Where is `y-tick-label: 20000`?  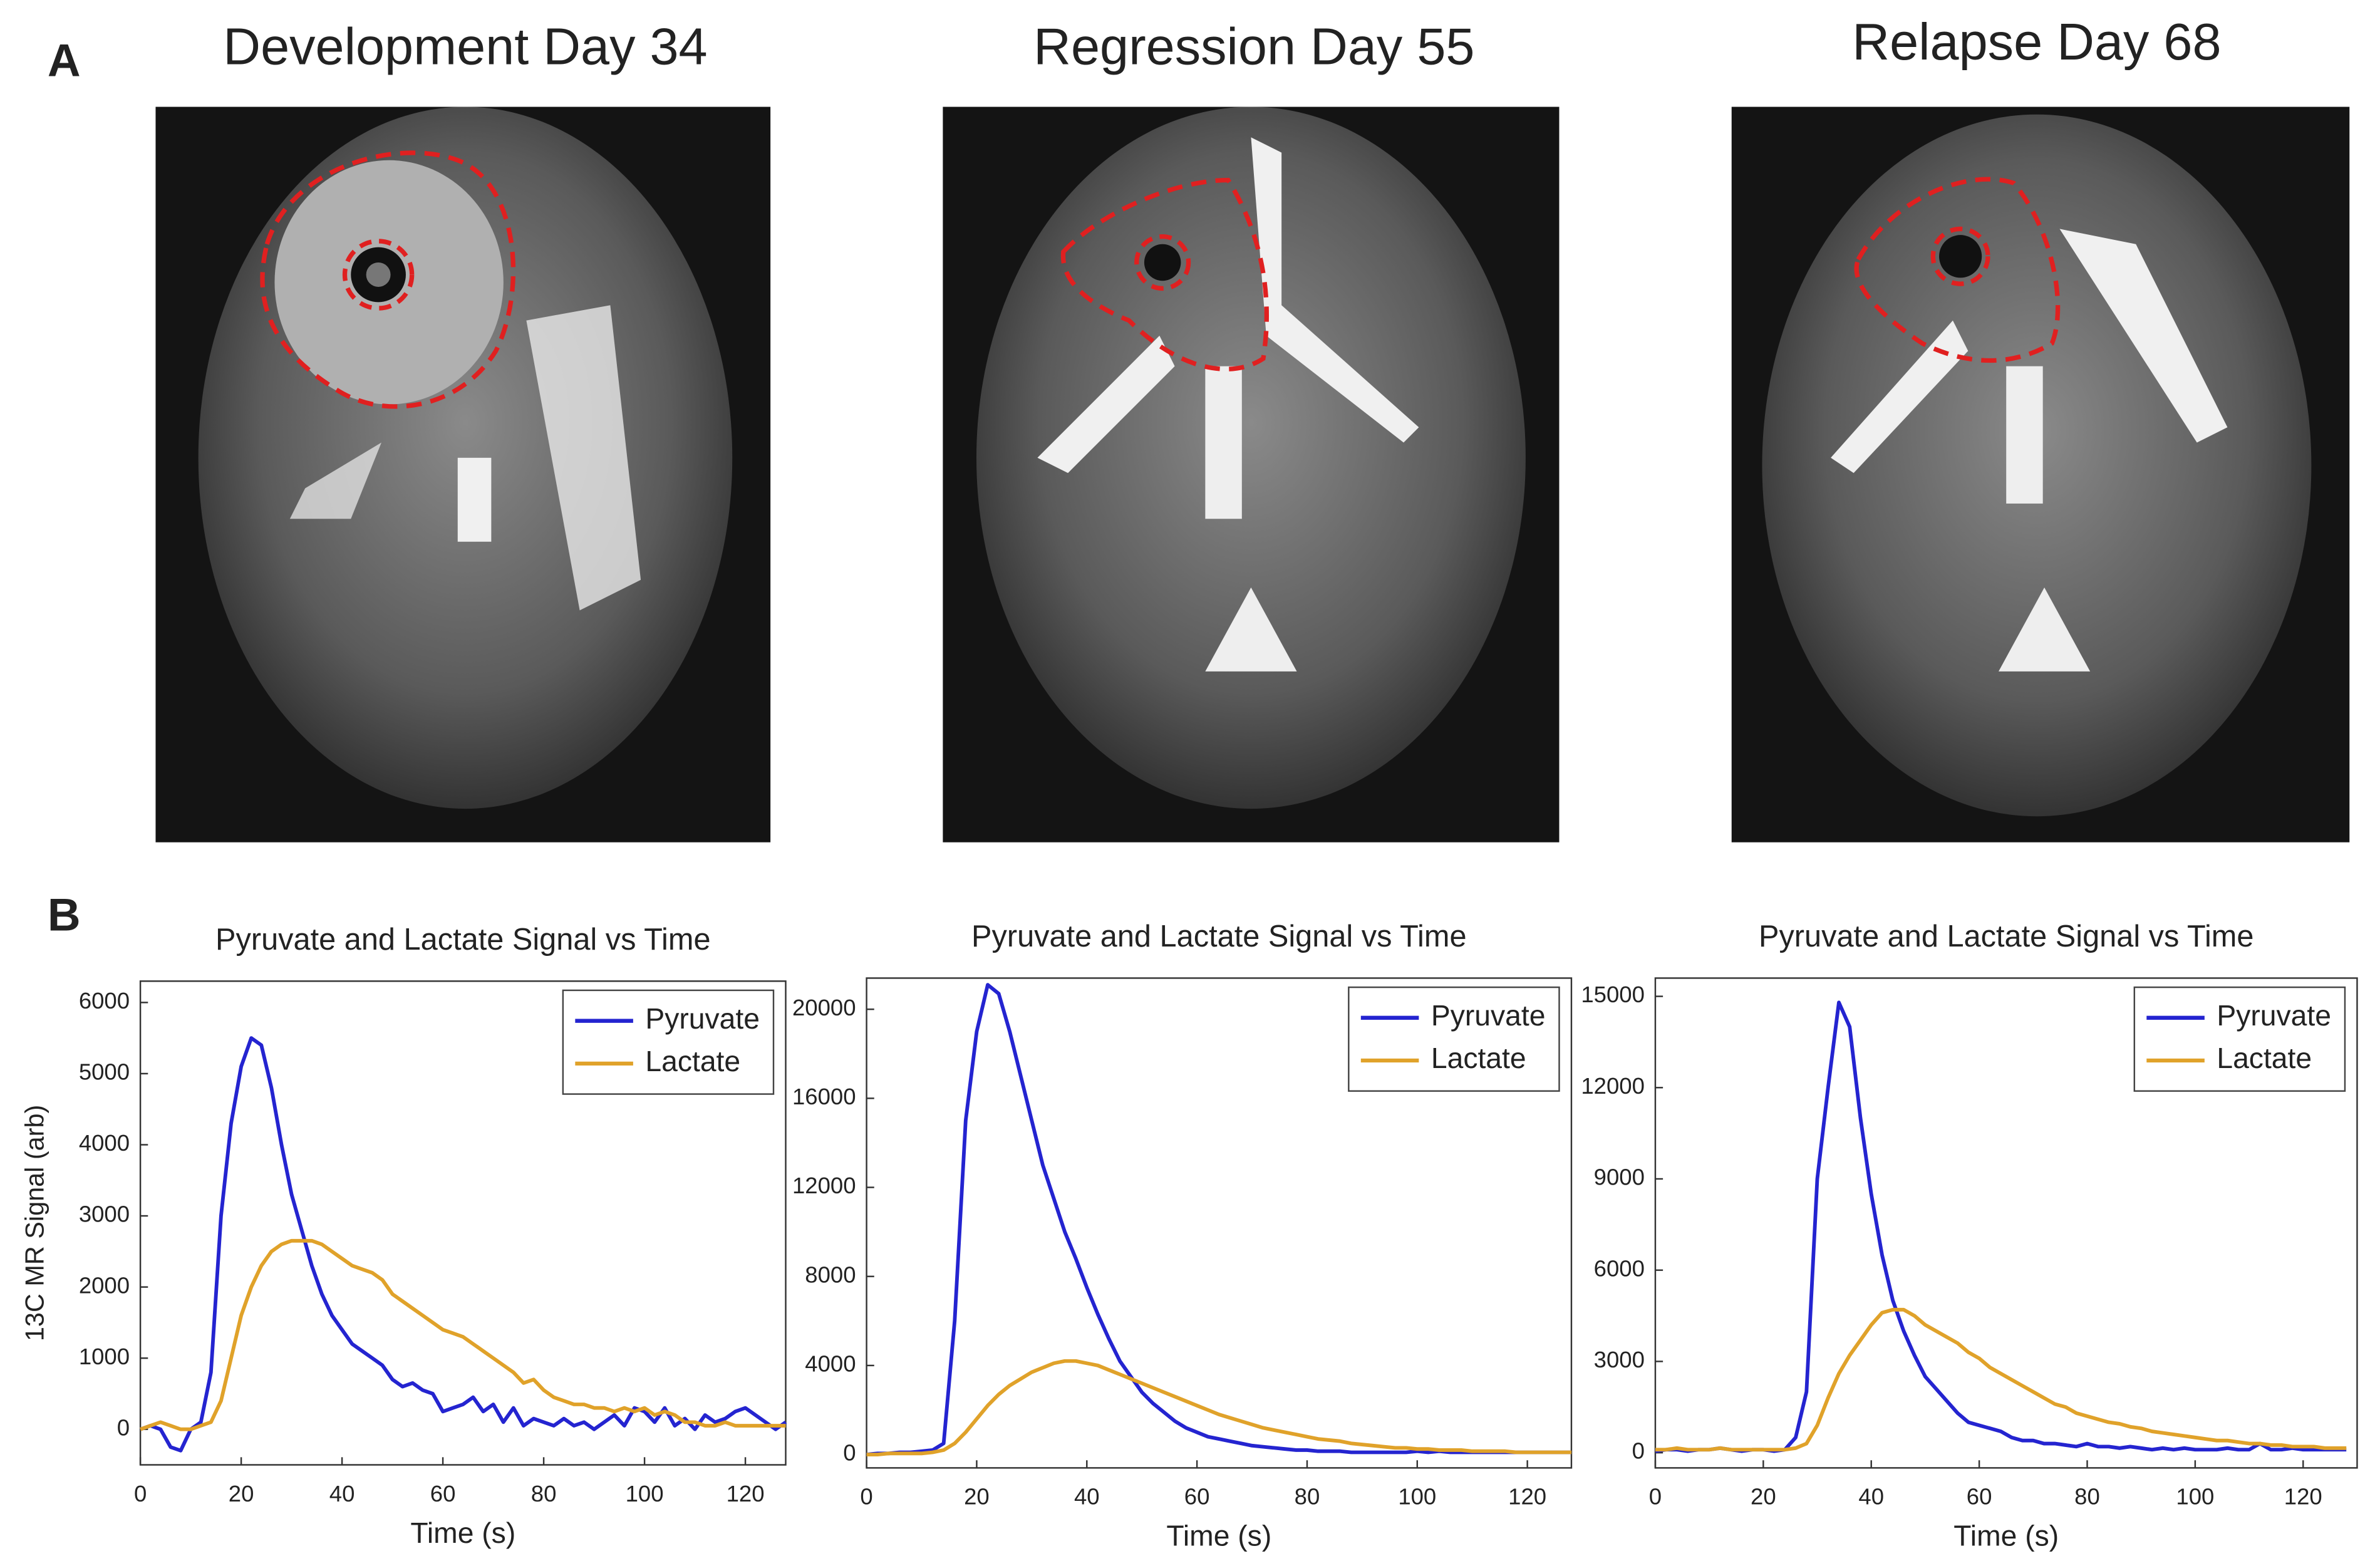
y-tick-label: 20000 is located at coordinates (824, 1007).